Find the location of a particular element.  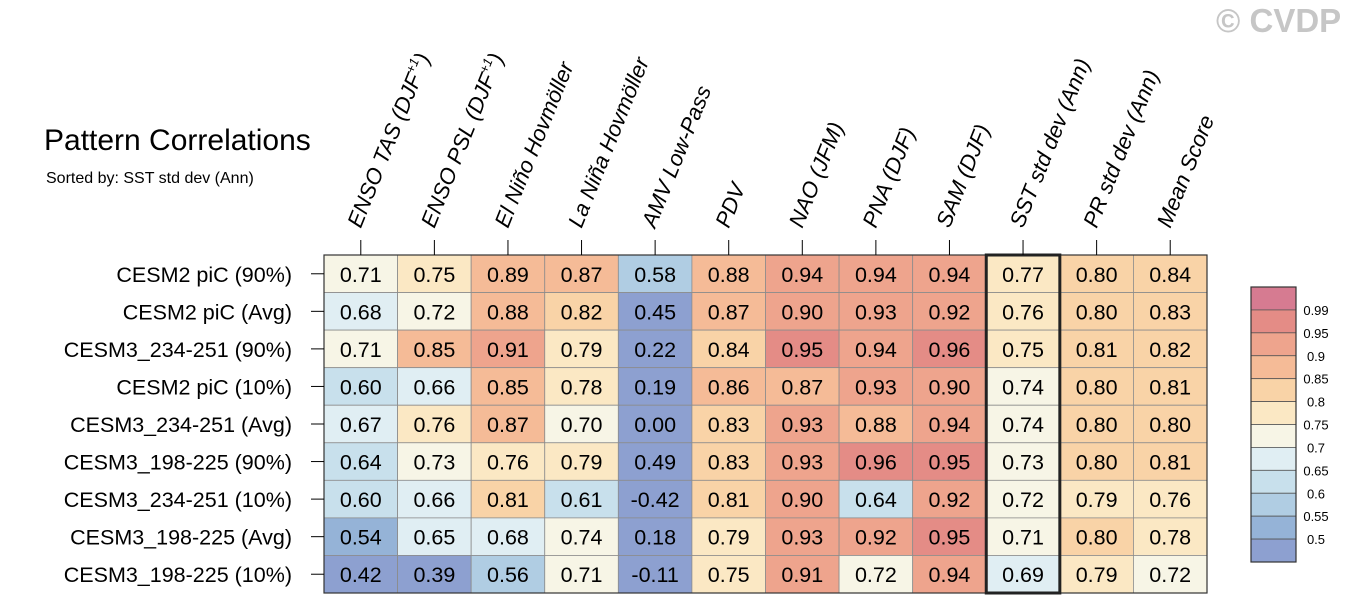

column-label: PR std dev (Ann) is located at coordinates (1121, 148).